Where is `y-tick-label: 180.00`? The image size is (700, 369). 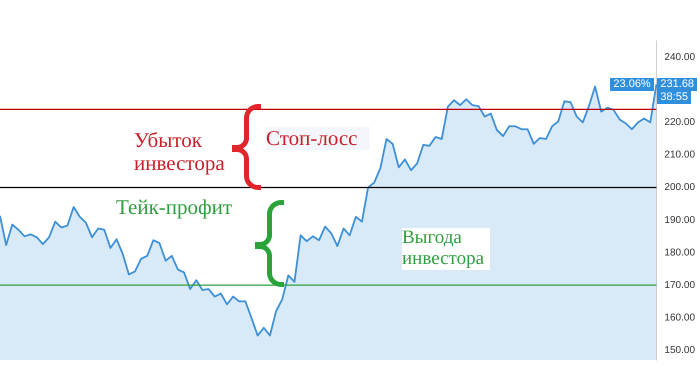
y-tick-label: 180.00 is located at coordinates (680, 252).